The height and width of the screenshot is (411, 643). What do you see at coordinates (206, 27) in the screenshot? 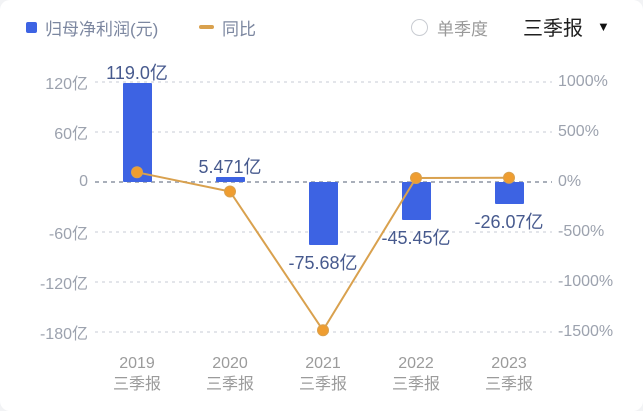
I see `line-series-swatch-icon` at bounding box center [206, 27].